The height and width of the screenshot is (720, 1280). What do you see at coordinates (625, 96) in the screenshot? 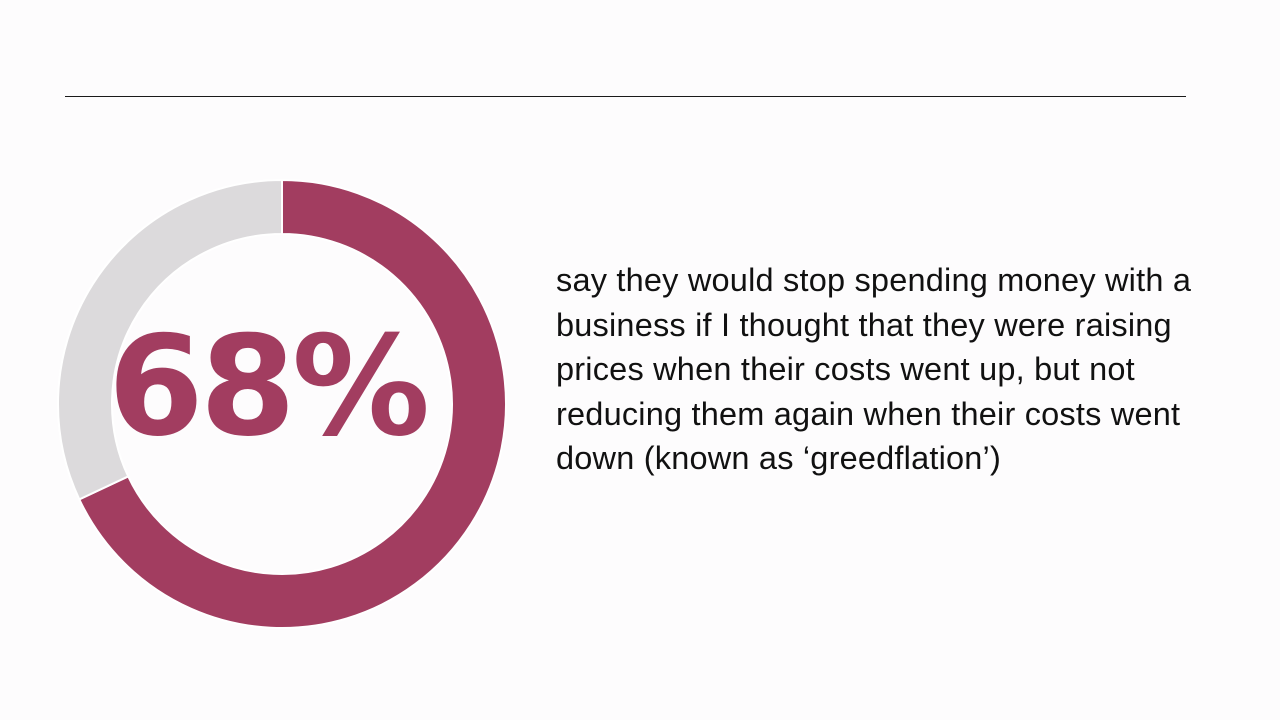
I see `top-divider` at bounding box center [625, 96].